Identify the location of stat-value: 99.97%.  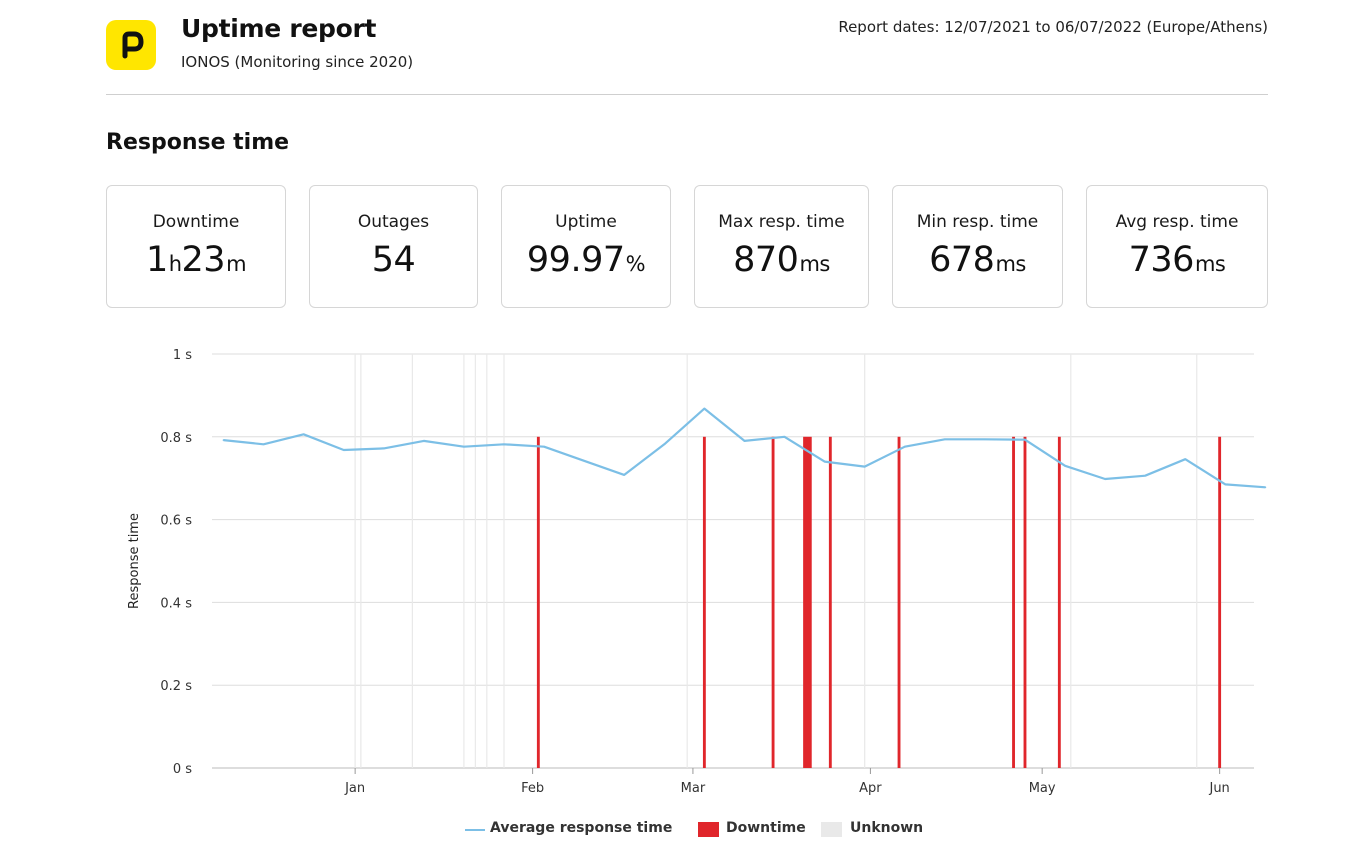
(586, 260).